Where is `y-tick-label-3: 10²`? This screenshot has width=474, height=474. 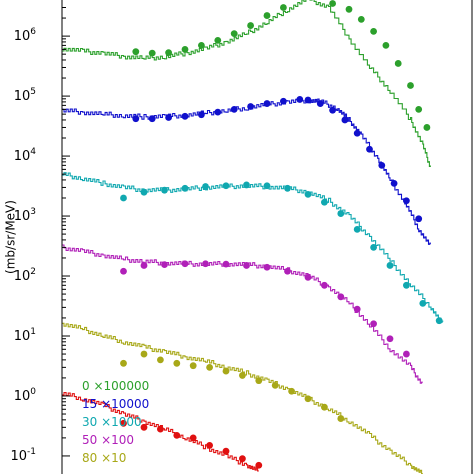 y-tick-label-3: 10² is located at coordinates (25, 275).